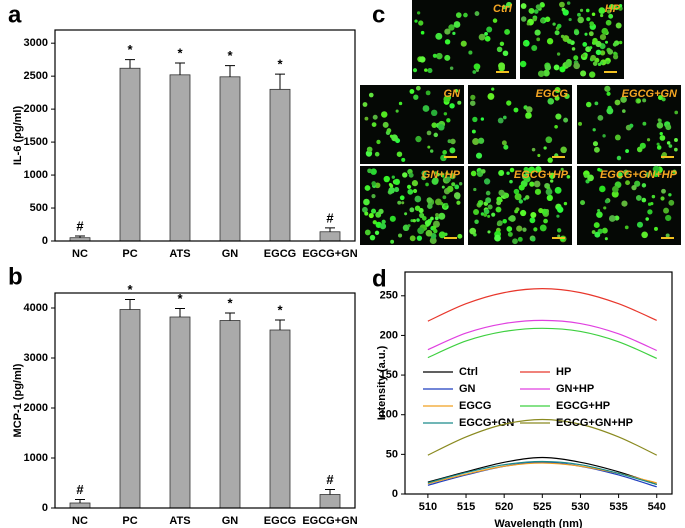  Describe the element at coordinates (80, 489) in the screenshot. I see `annotation: #` at that location.